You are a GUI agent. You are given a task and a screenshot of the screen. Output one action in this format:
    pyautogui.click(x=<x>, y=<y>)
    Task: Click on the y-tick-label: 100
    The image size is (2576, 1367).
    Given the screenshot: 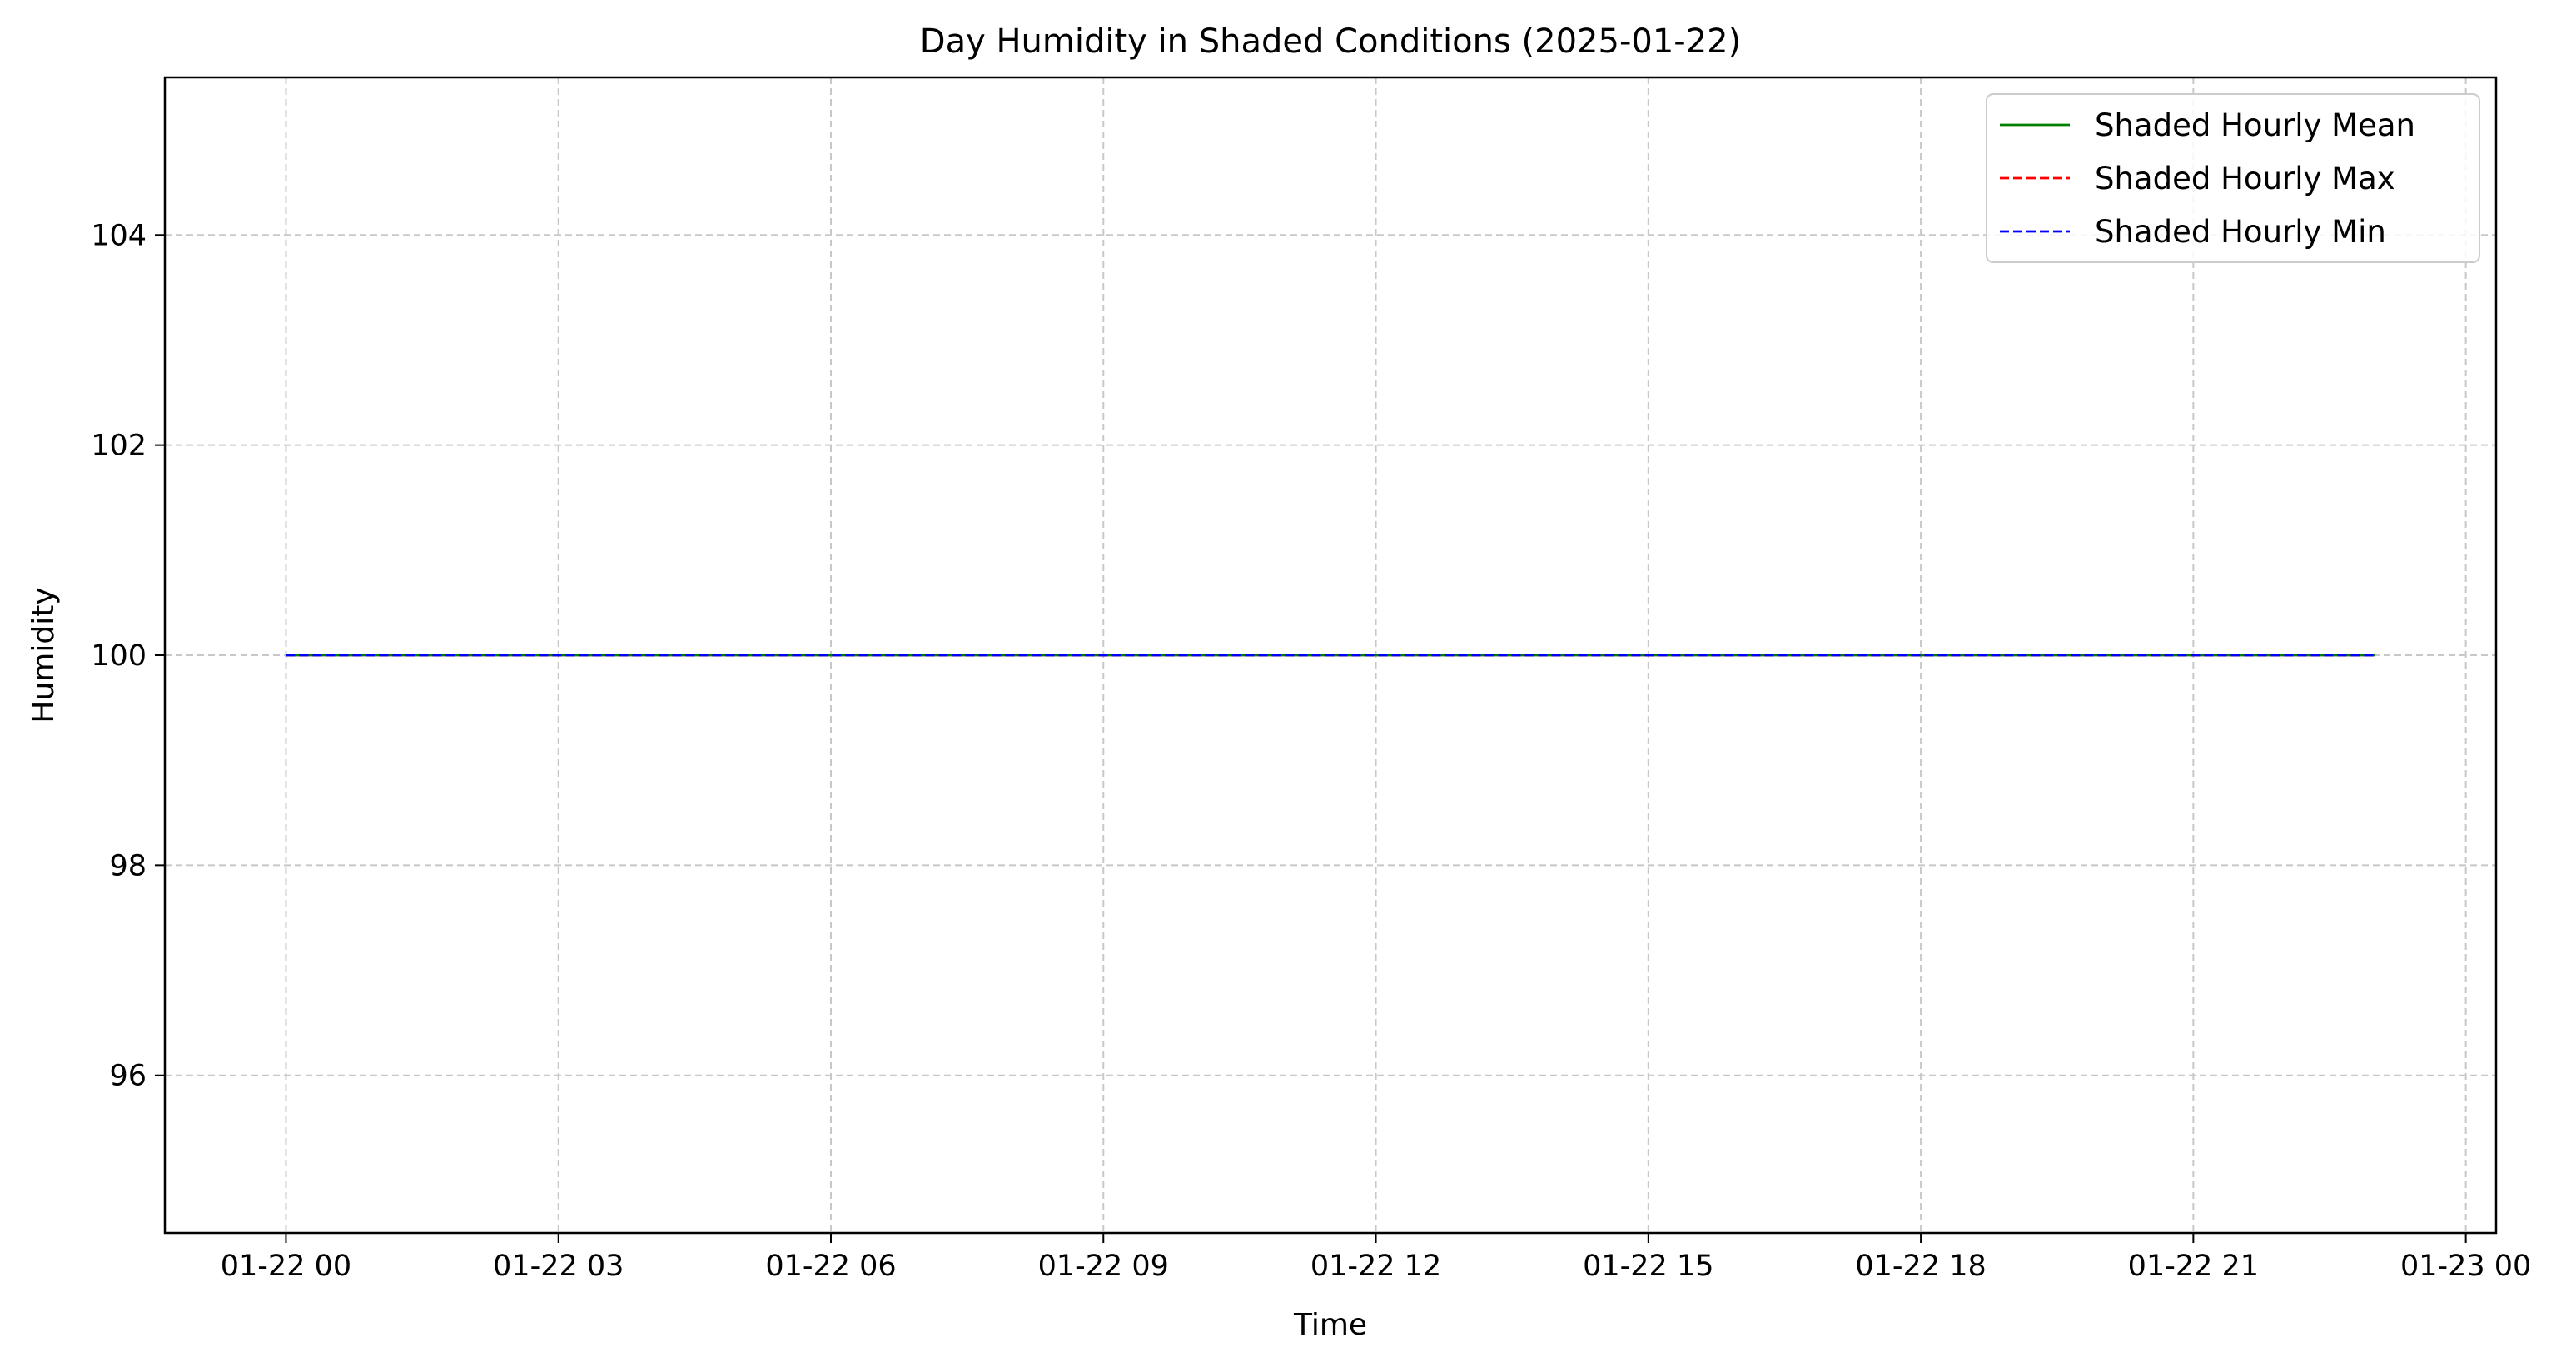 What is the action you would take?
    pyautogui.click(x=119, y=656)
    